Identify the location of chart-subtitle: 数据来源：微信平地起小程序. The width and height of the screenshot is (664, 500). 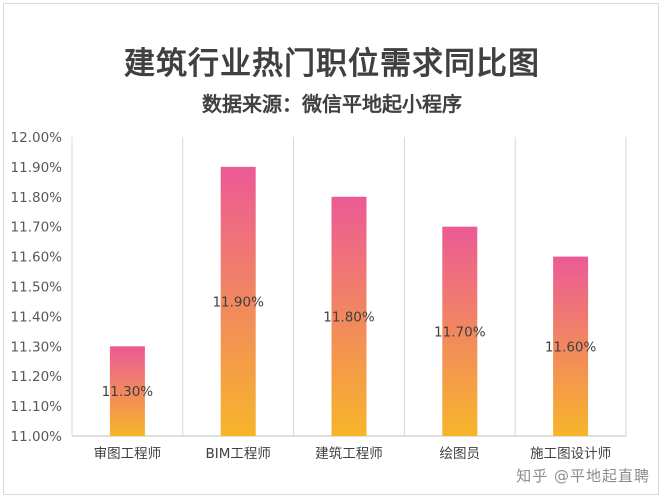
(332, 104).